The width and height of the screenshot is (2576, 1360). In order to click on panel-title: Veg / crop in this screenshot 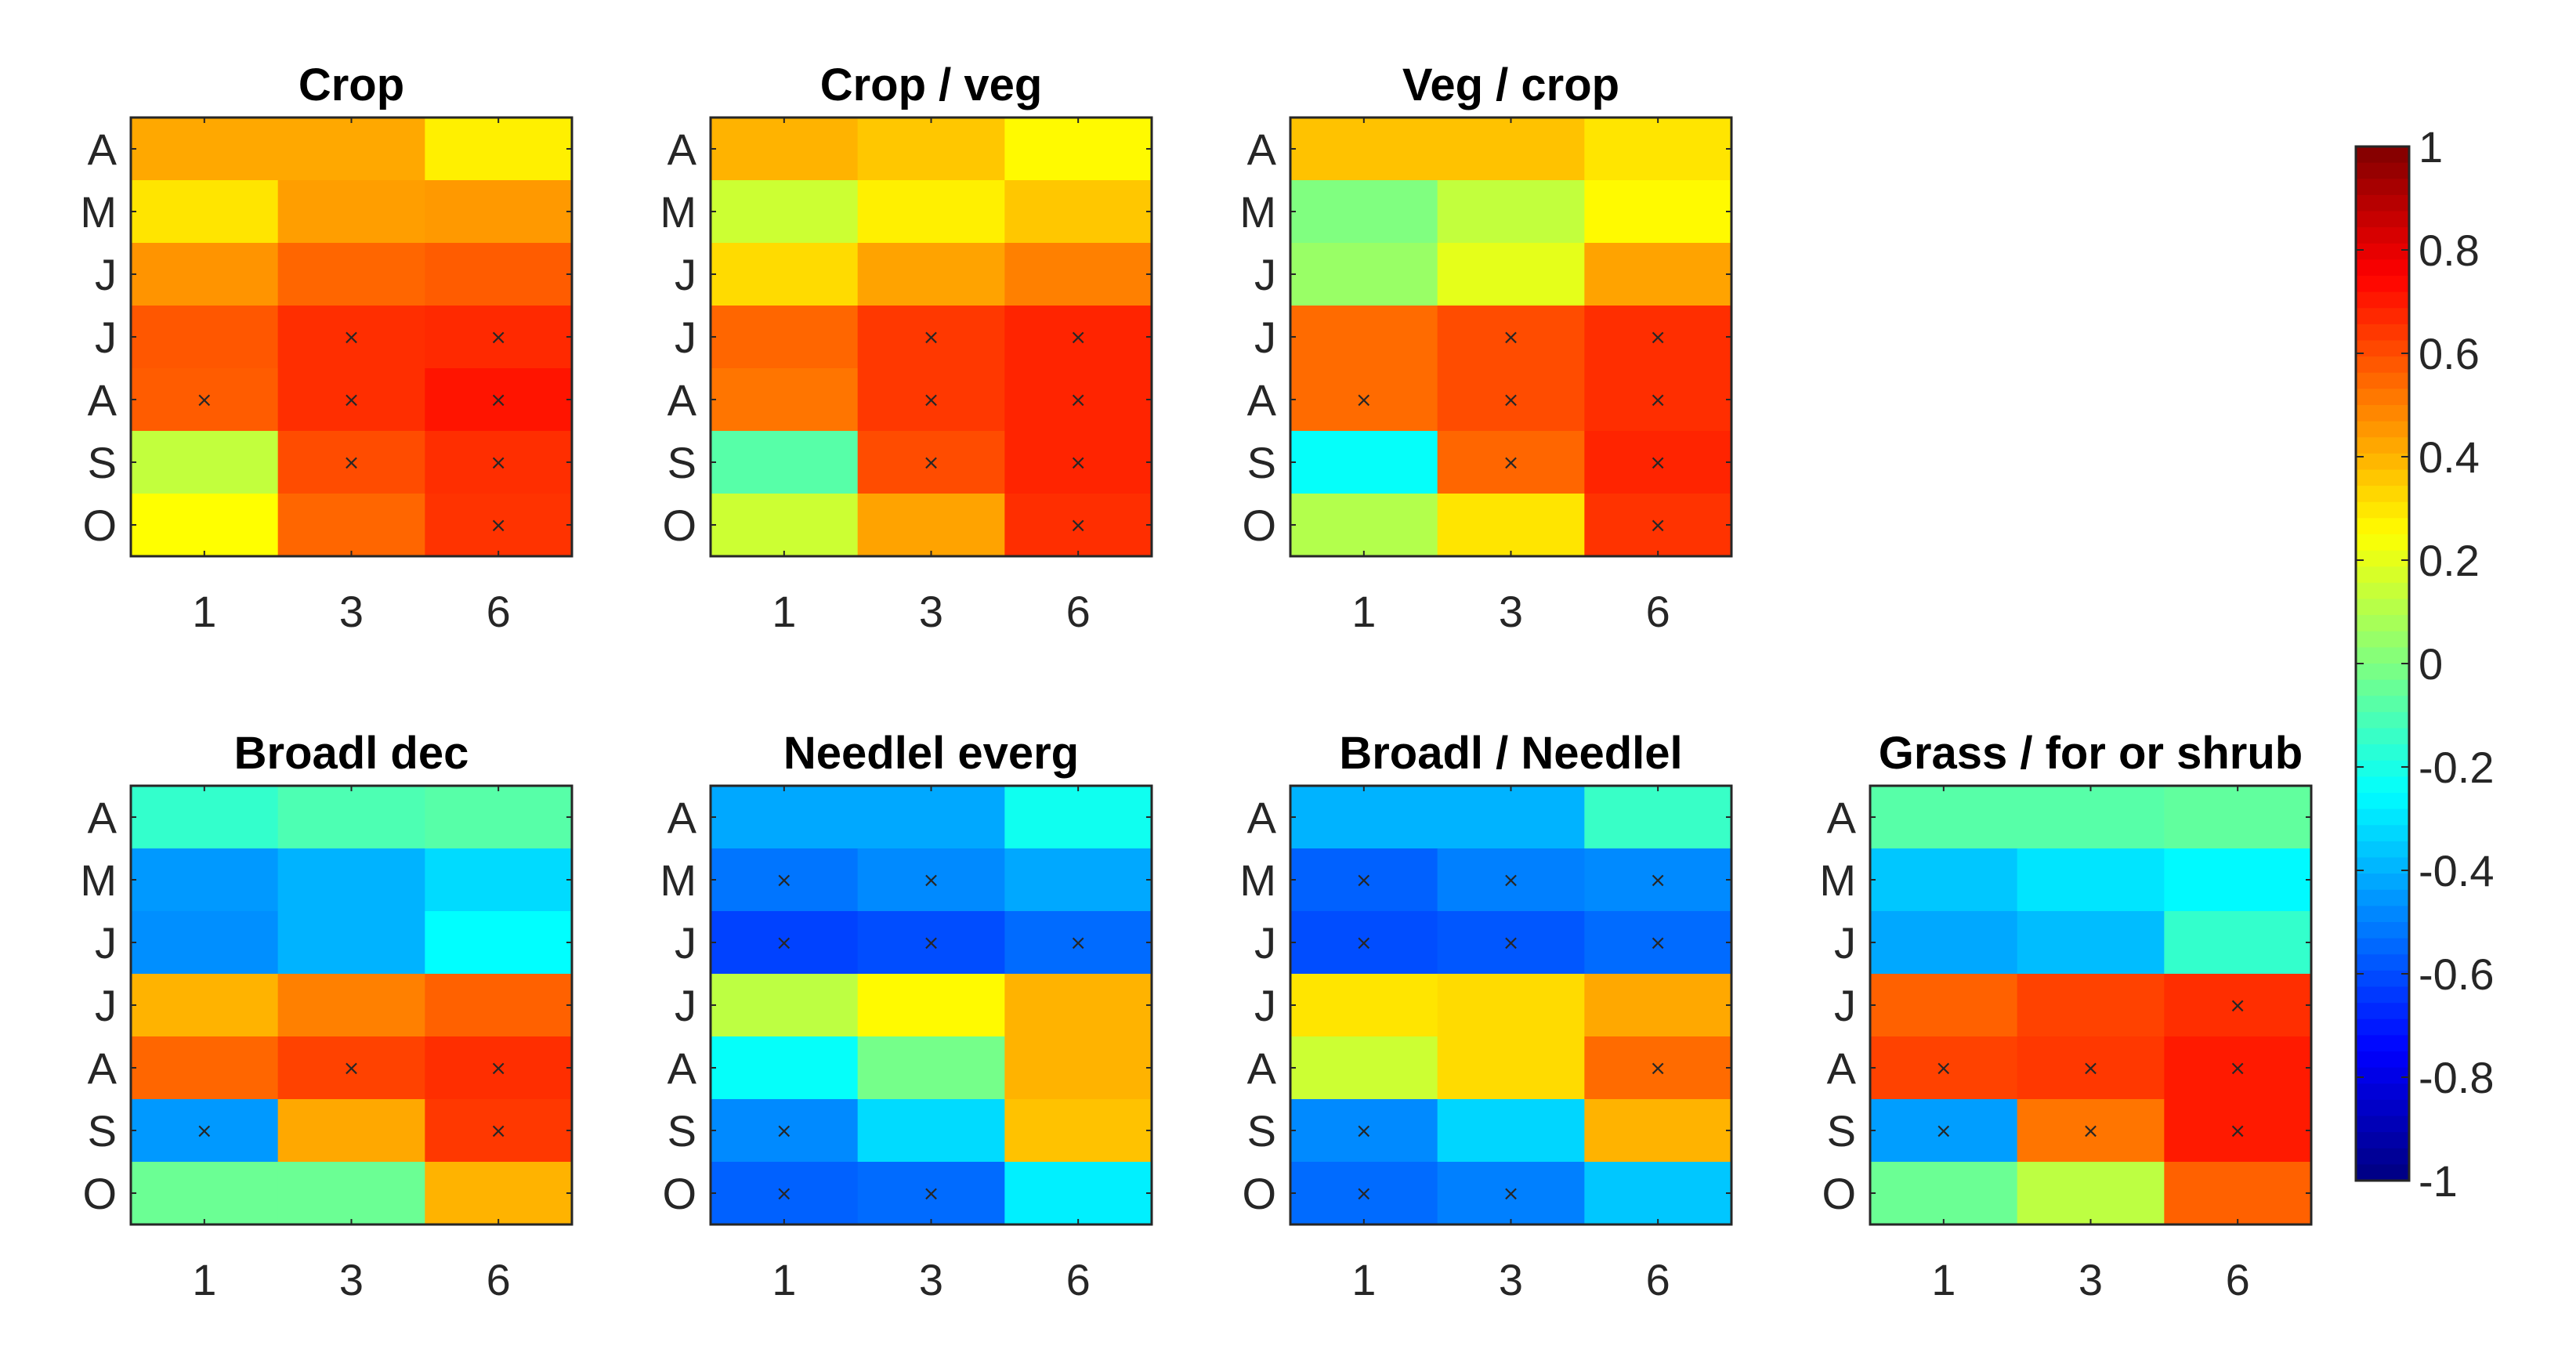, I will do `click(1510, 85)`.